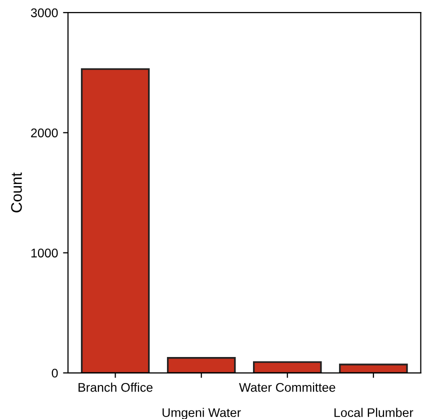 This screenshot has width=425, height=419. What do you see at coordinates (44, 253) in the screenshot?
I see `y-tick-label: 1000` at bounding box center [44, 253].